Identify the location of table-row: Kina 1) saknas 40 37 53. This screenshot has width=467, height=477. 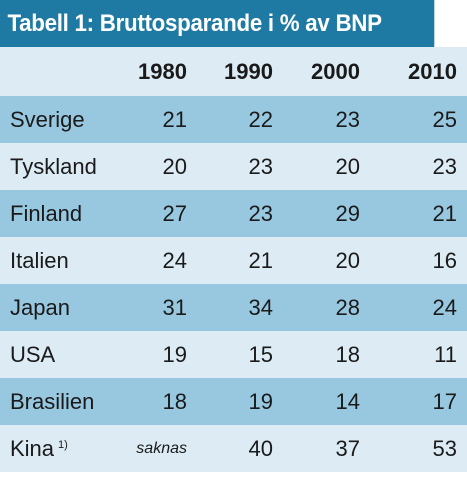
(233, 448).